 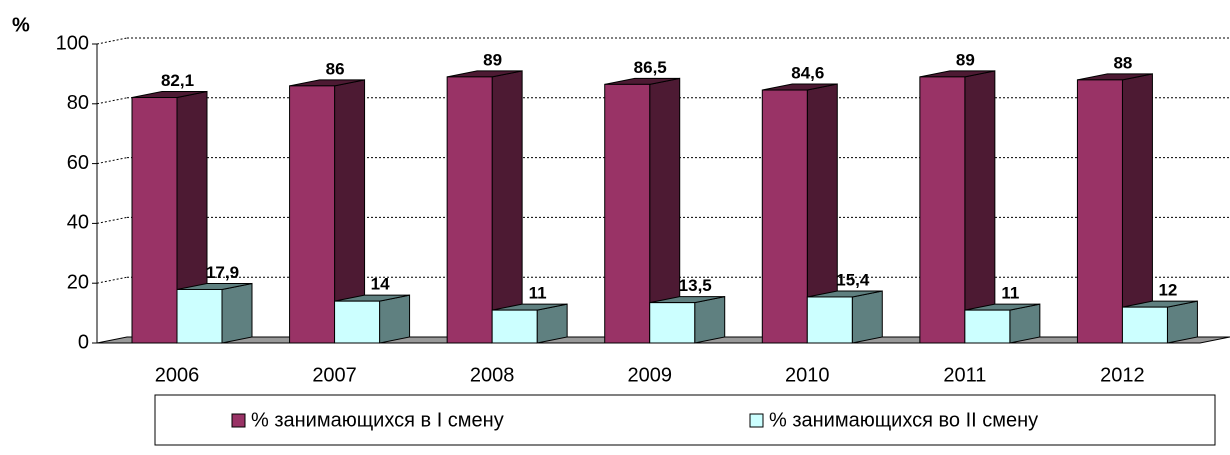 I want to click on value-label: 17,9, so click(x=222, y=272).